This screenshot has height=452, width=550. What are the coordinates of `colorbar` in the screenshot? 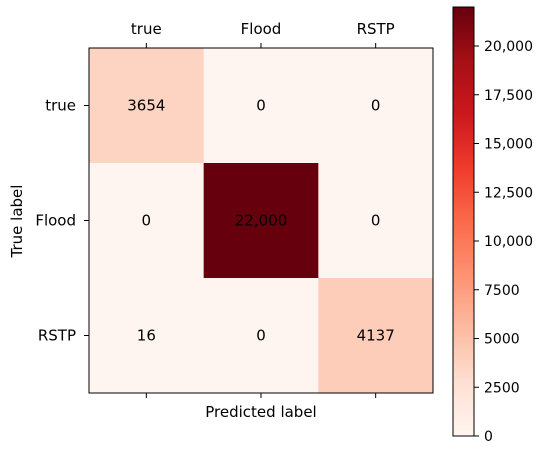 It's located at (463, 221).